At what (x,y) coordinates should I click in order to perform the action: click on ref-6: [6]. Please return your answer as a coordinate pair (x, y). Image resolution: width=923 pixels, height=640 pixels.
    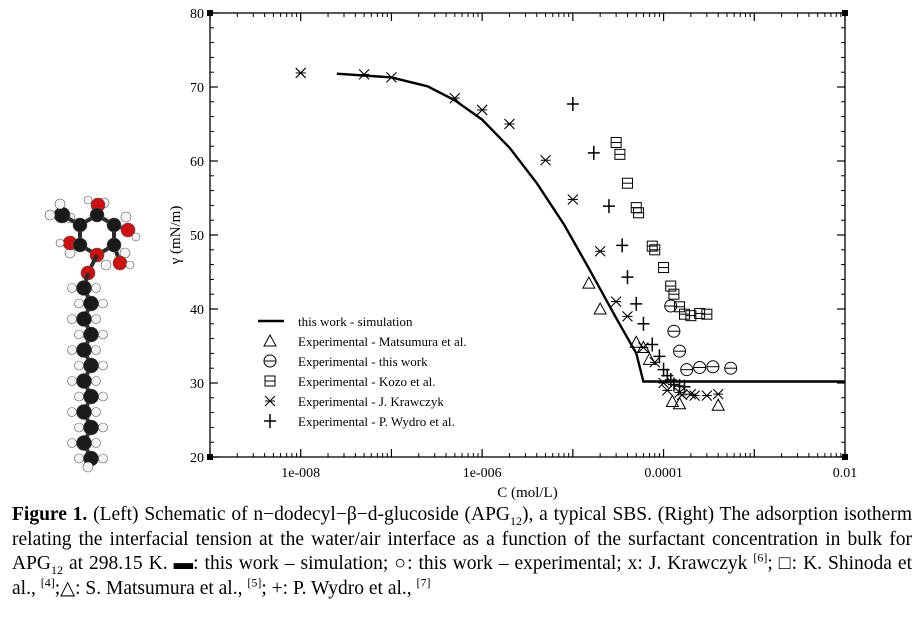
    Looking at the image, I should click on (760, 557).